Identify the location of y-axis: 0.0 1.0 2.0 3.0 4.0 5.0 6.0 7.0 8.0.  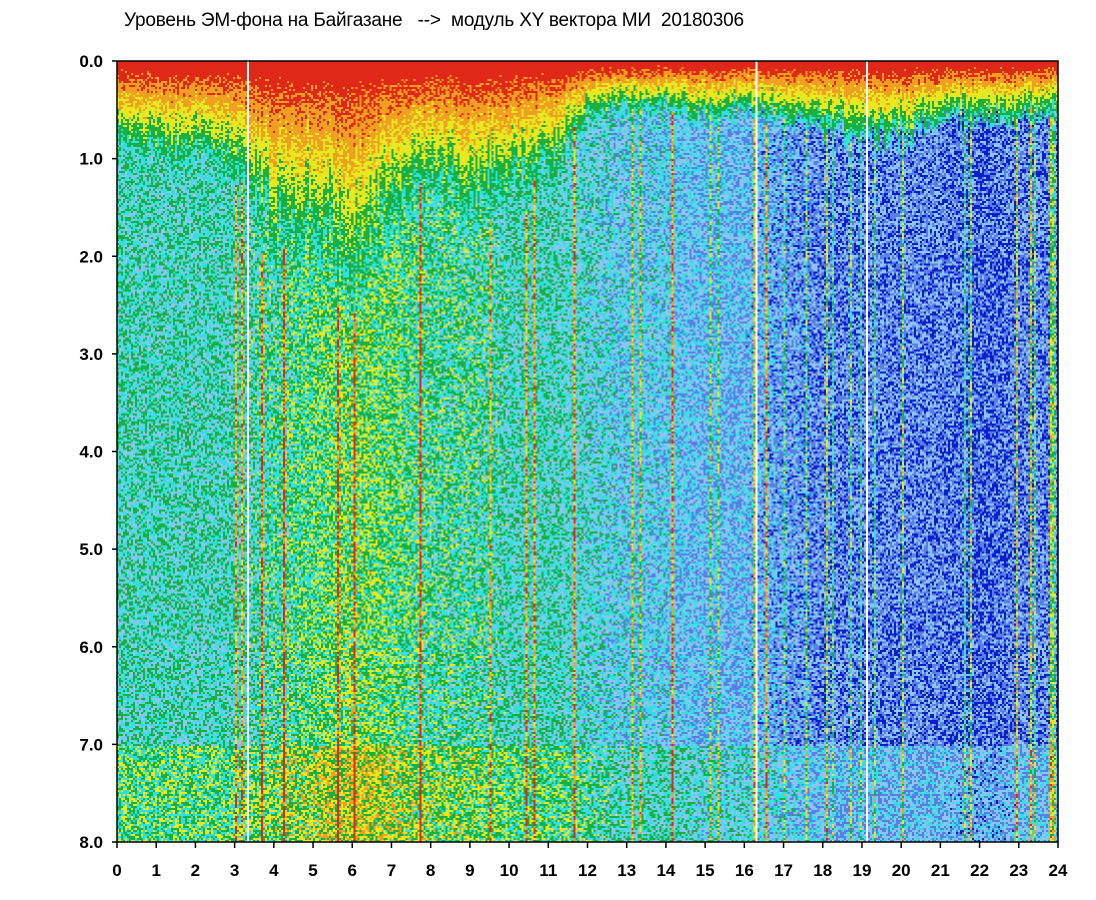
(98, 452).